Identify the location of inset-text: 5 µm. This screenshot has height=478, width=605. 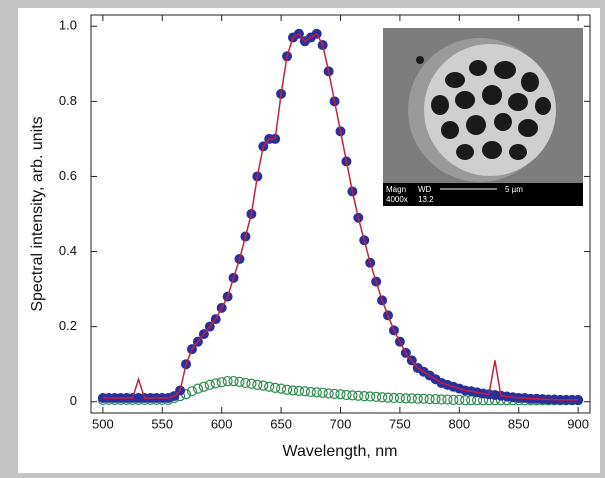
(514, 189).